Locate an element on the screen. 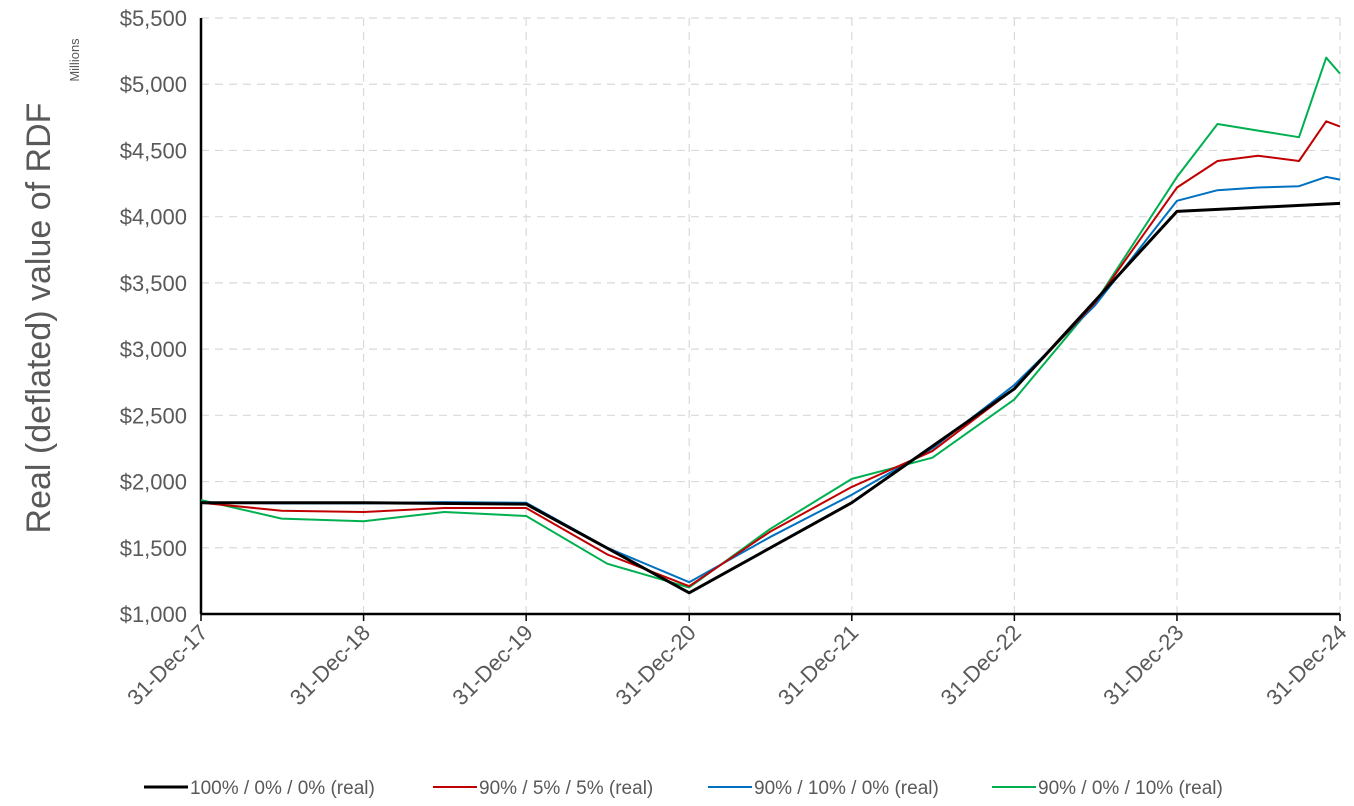 The image size is (1354, 806). x-tick-label: 31-Dec-17 is located at coordinates (167, 665).